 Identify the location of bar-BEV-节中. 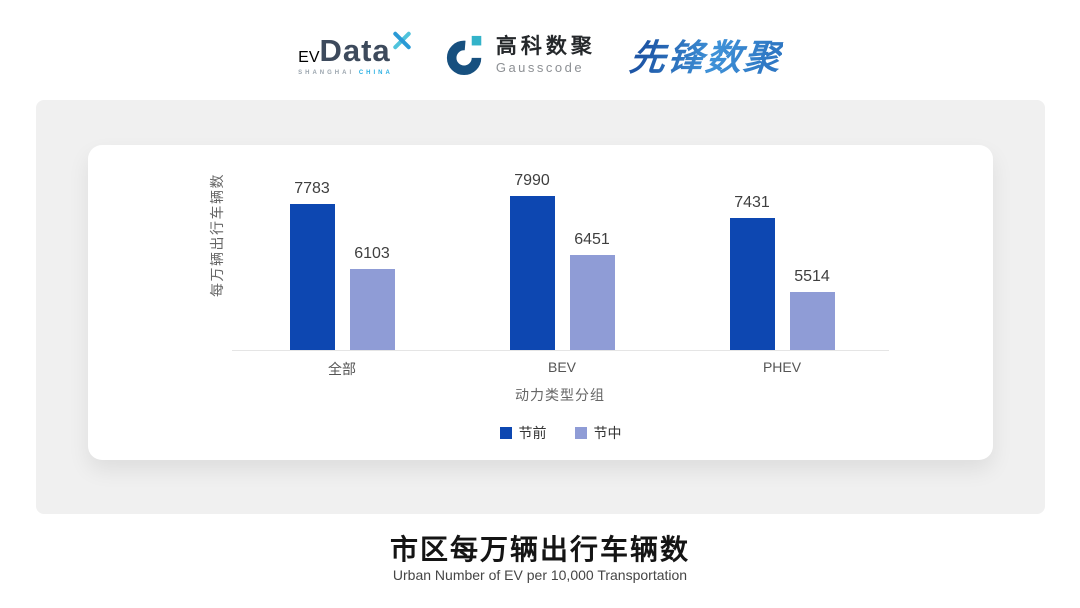
(592, 302).